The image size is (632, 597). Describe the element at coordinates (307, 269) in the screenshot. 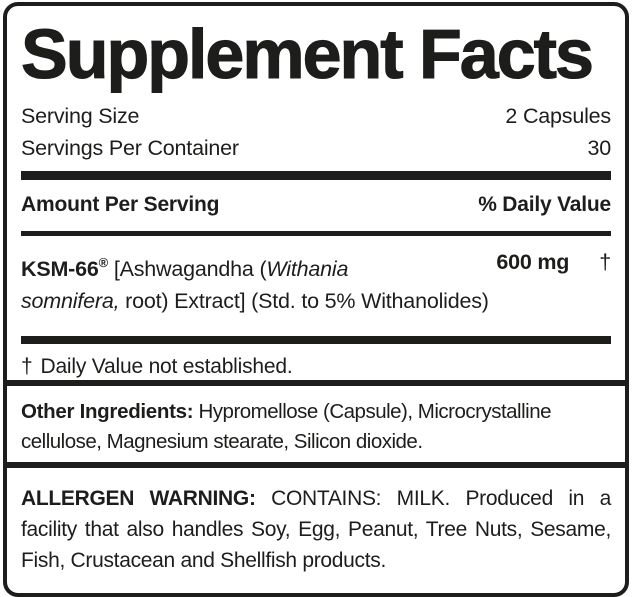

I see `ingredient-latin-name-part1: Withania` at that location.